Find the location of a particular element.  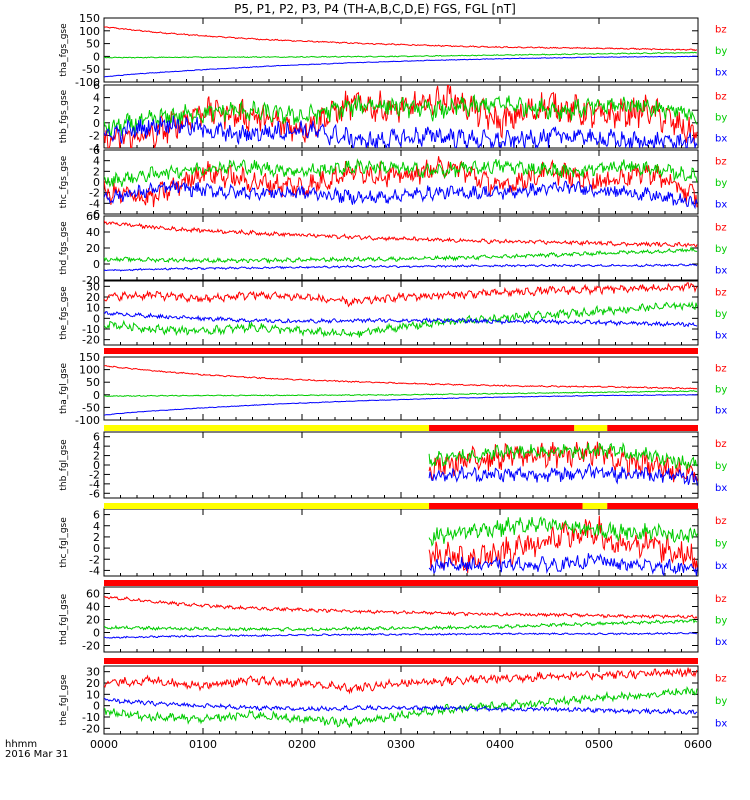

y-axis-label: thc_fgs_gse is located at coordinates (64, 181).